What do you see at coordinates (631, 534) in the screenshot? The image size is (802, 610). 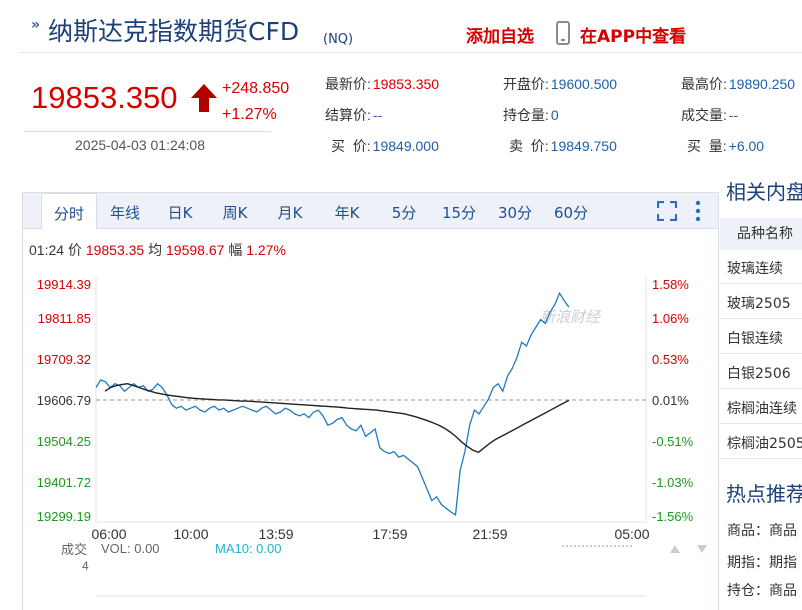 I see `x-tick-label: 05:00` at bounding box center [631, 534].